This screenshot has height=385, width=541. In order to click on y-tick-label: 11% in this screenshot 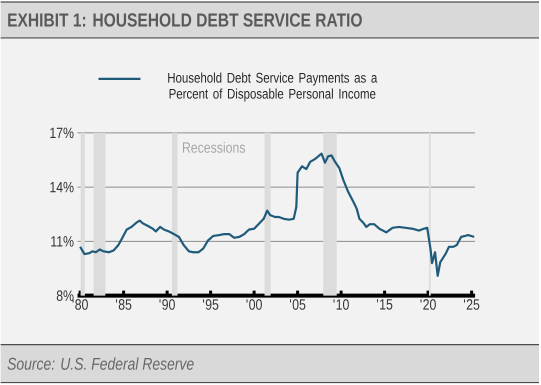, I will do `click(62, 241)`.